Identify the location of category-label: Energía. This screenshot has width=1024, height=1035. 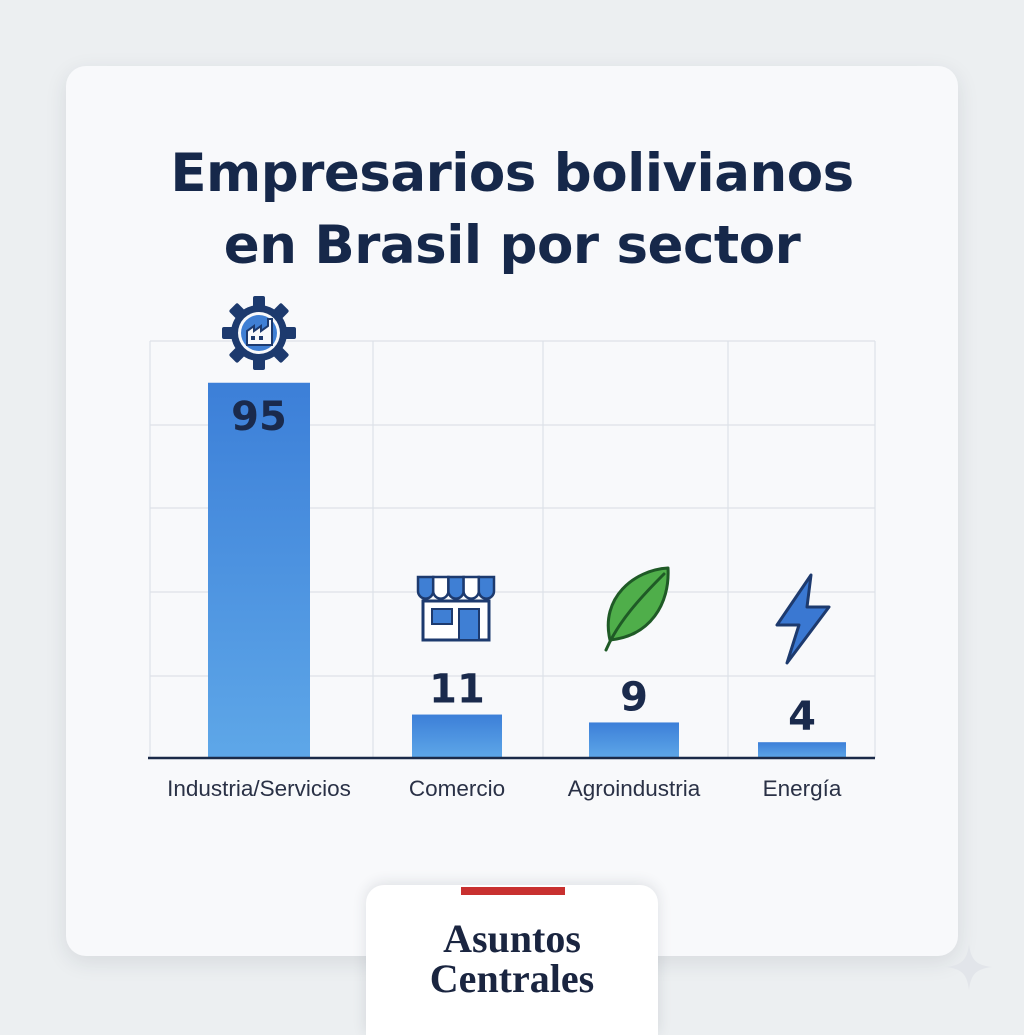
(802, 788).